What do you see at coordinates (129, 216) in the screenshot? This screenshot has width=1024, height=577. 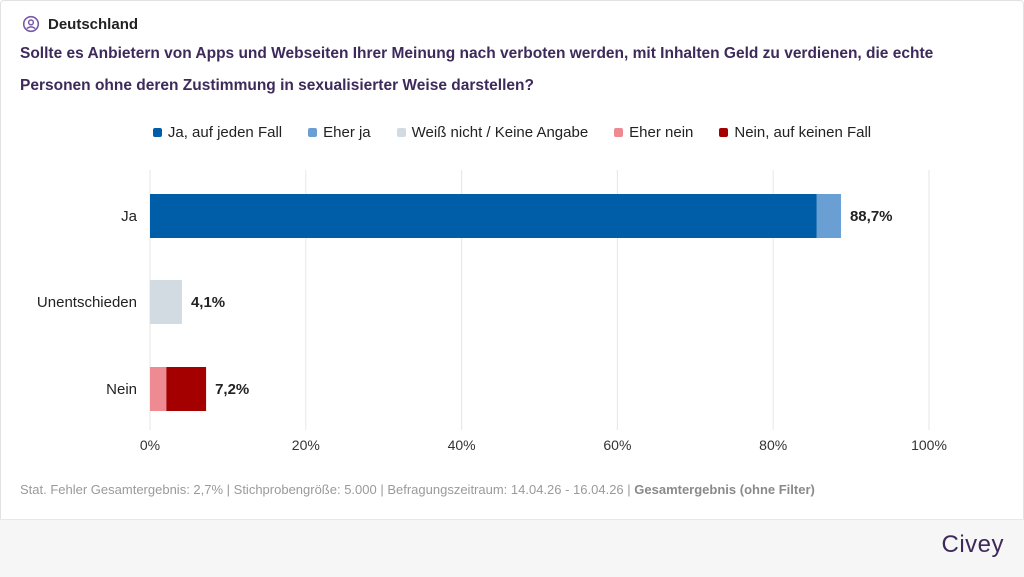 I see `category-label: Ja` at bounding box center [129, 216].